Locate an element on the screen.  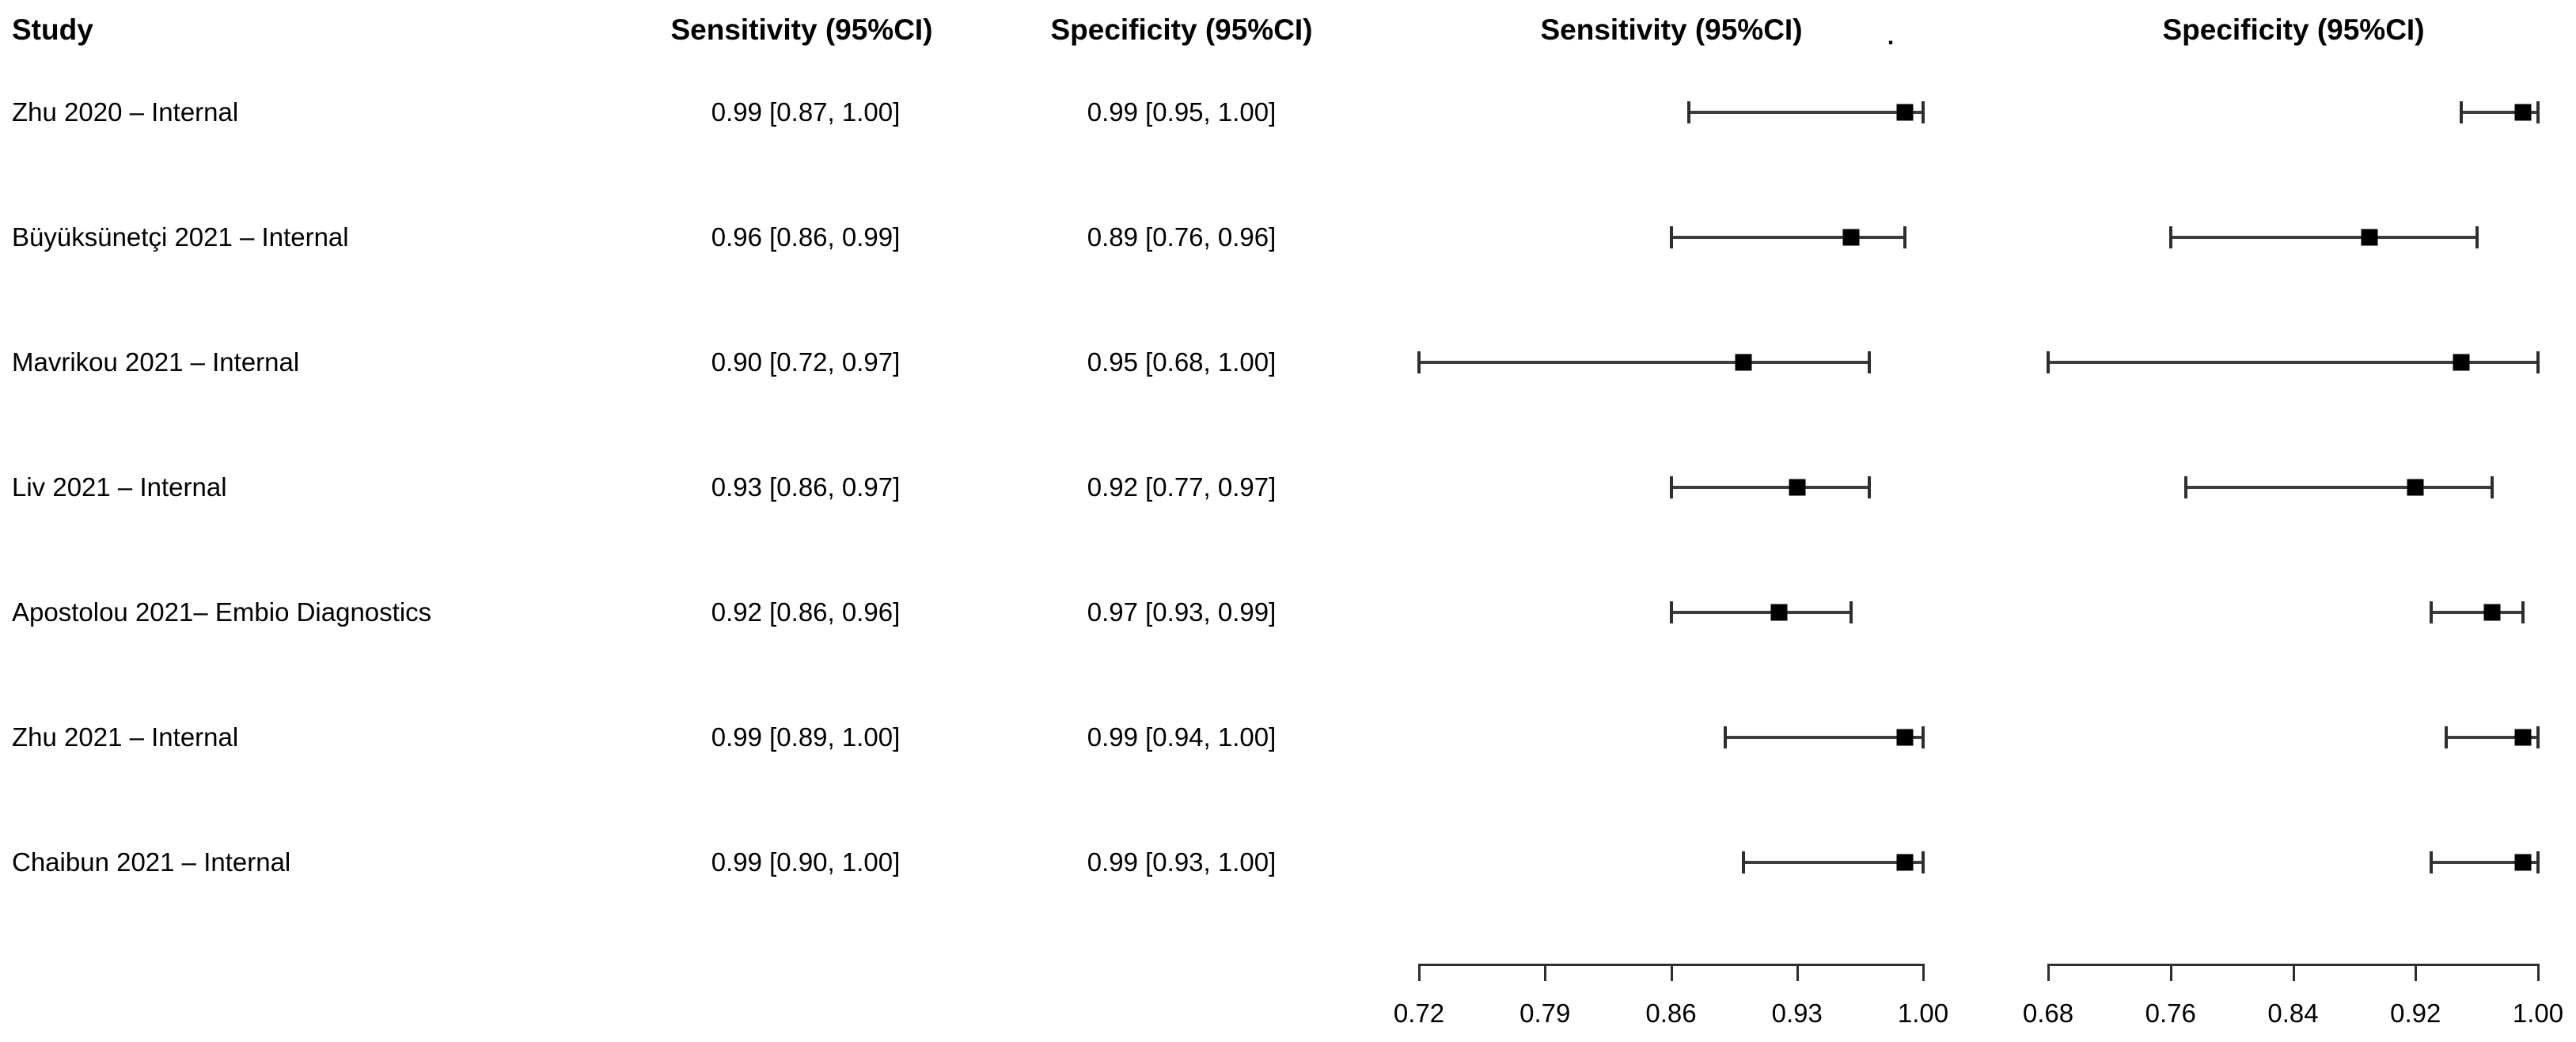
sensitivity-axis-tick-label: 0.93 is located at coordinates (1797, 1013).